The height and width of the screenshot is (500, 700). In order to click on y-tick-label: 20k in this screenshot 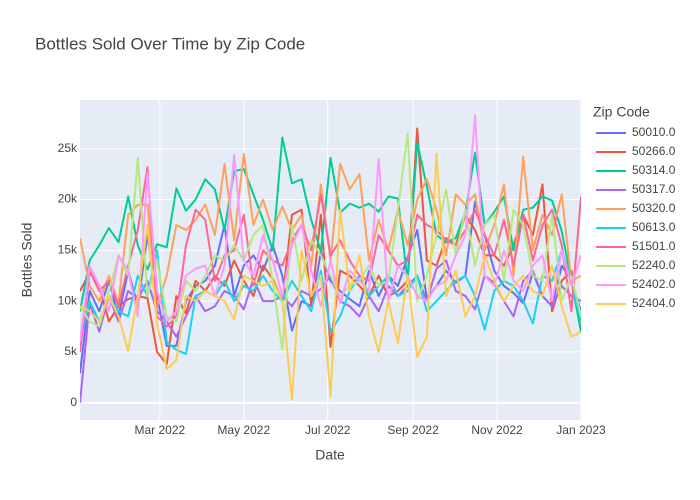, I will do `click(68, 199)`.